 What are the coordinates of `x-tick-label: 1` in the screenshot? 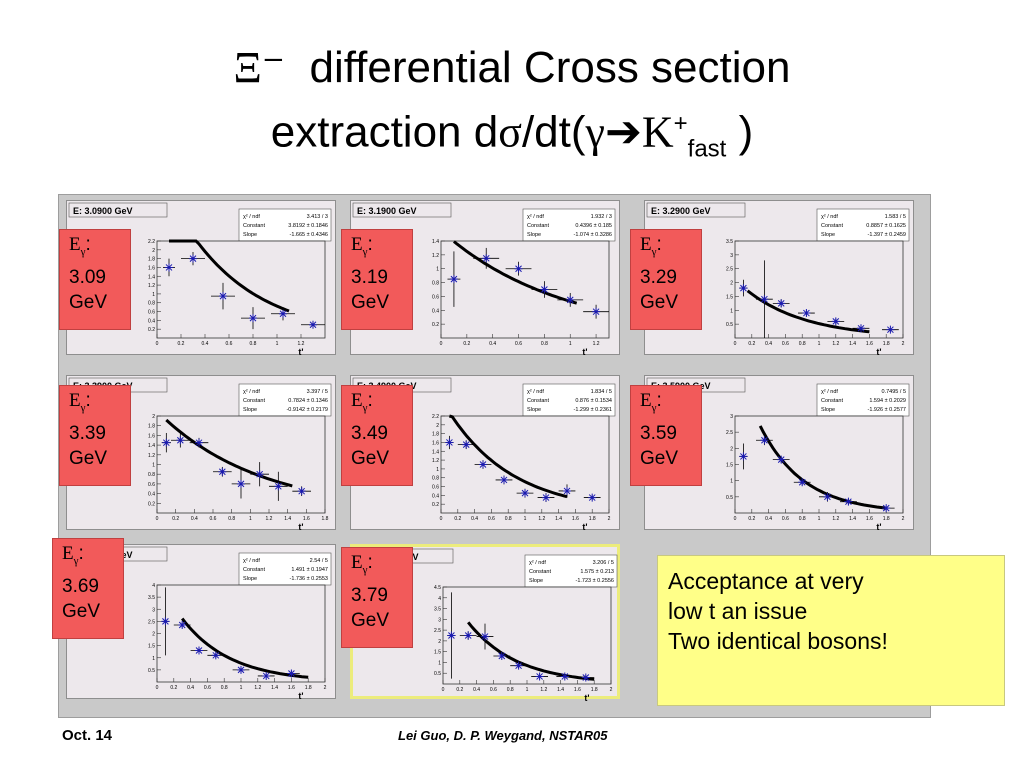 It's located at (525, 519).